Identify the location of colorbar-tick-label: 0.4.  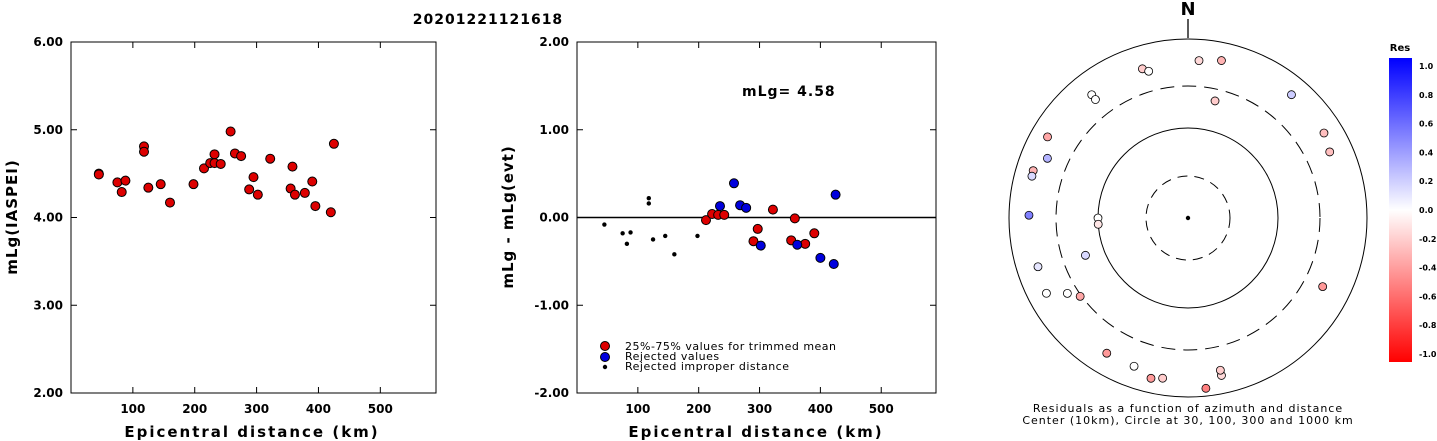
(1426, 152).